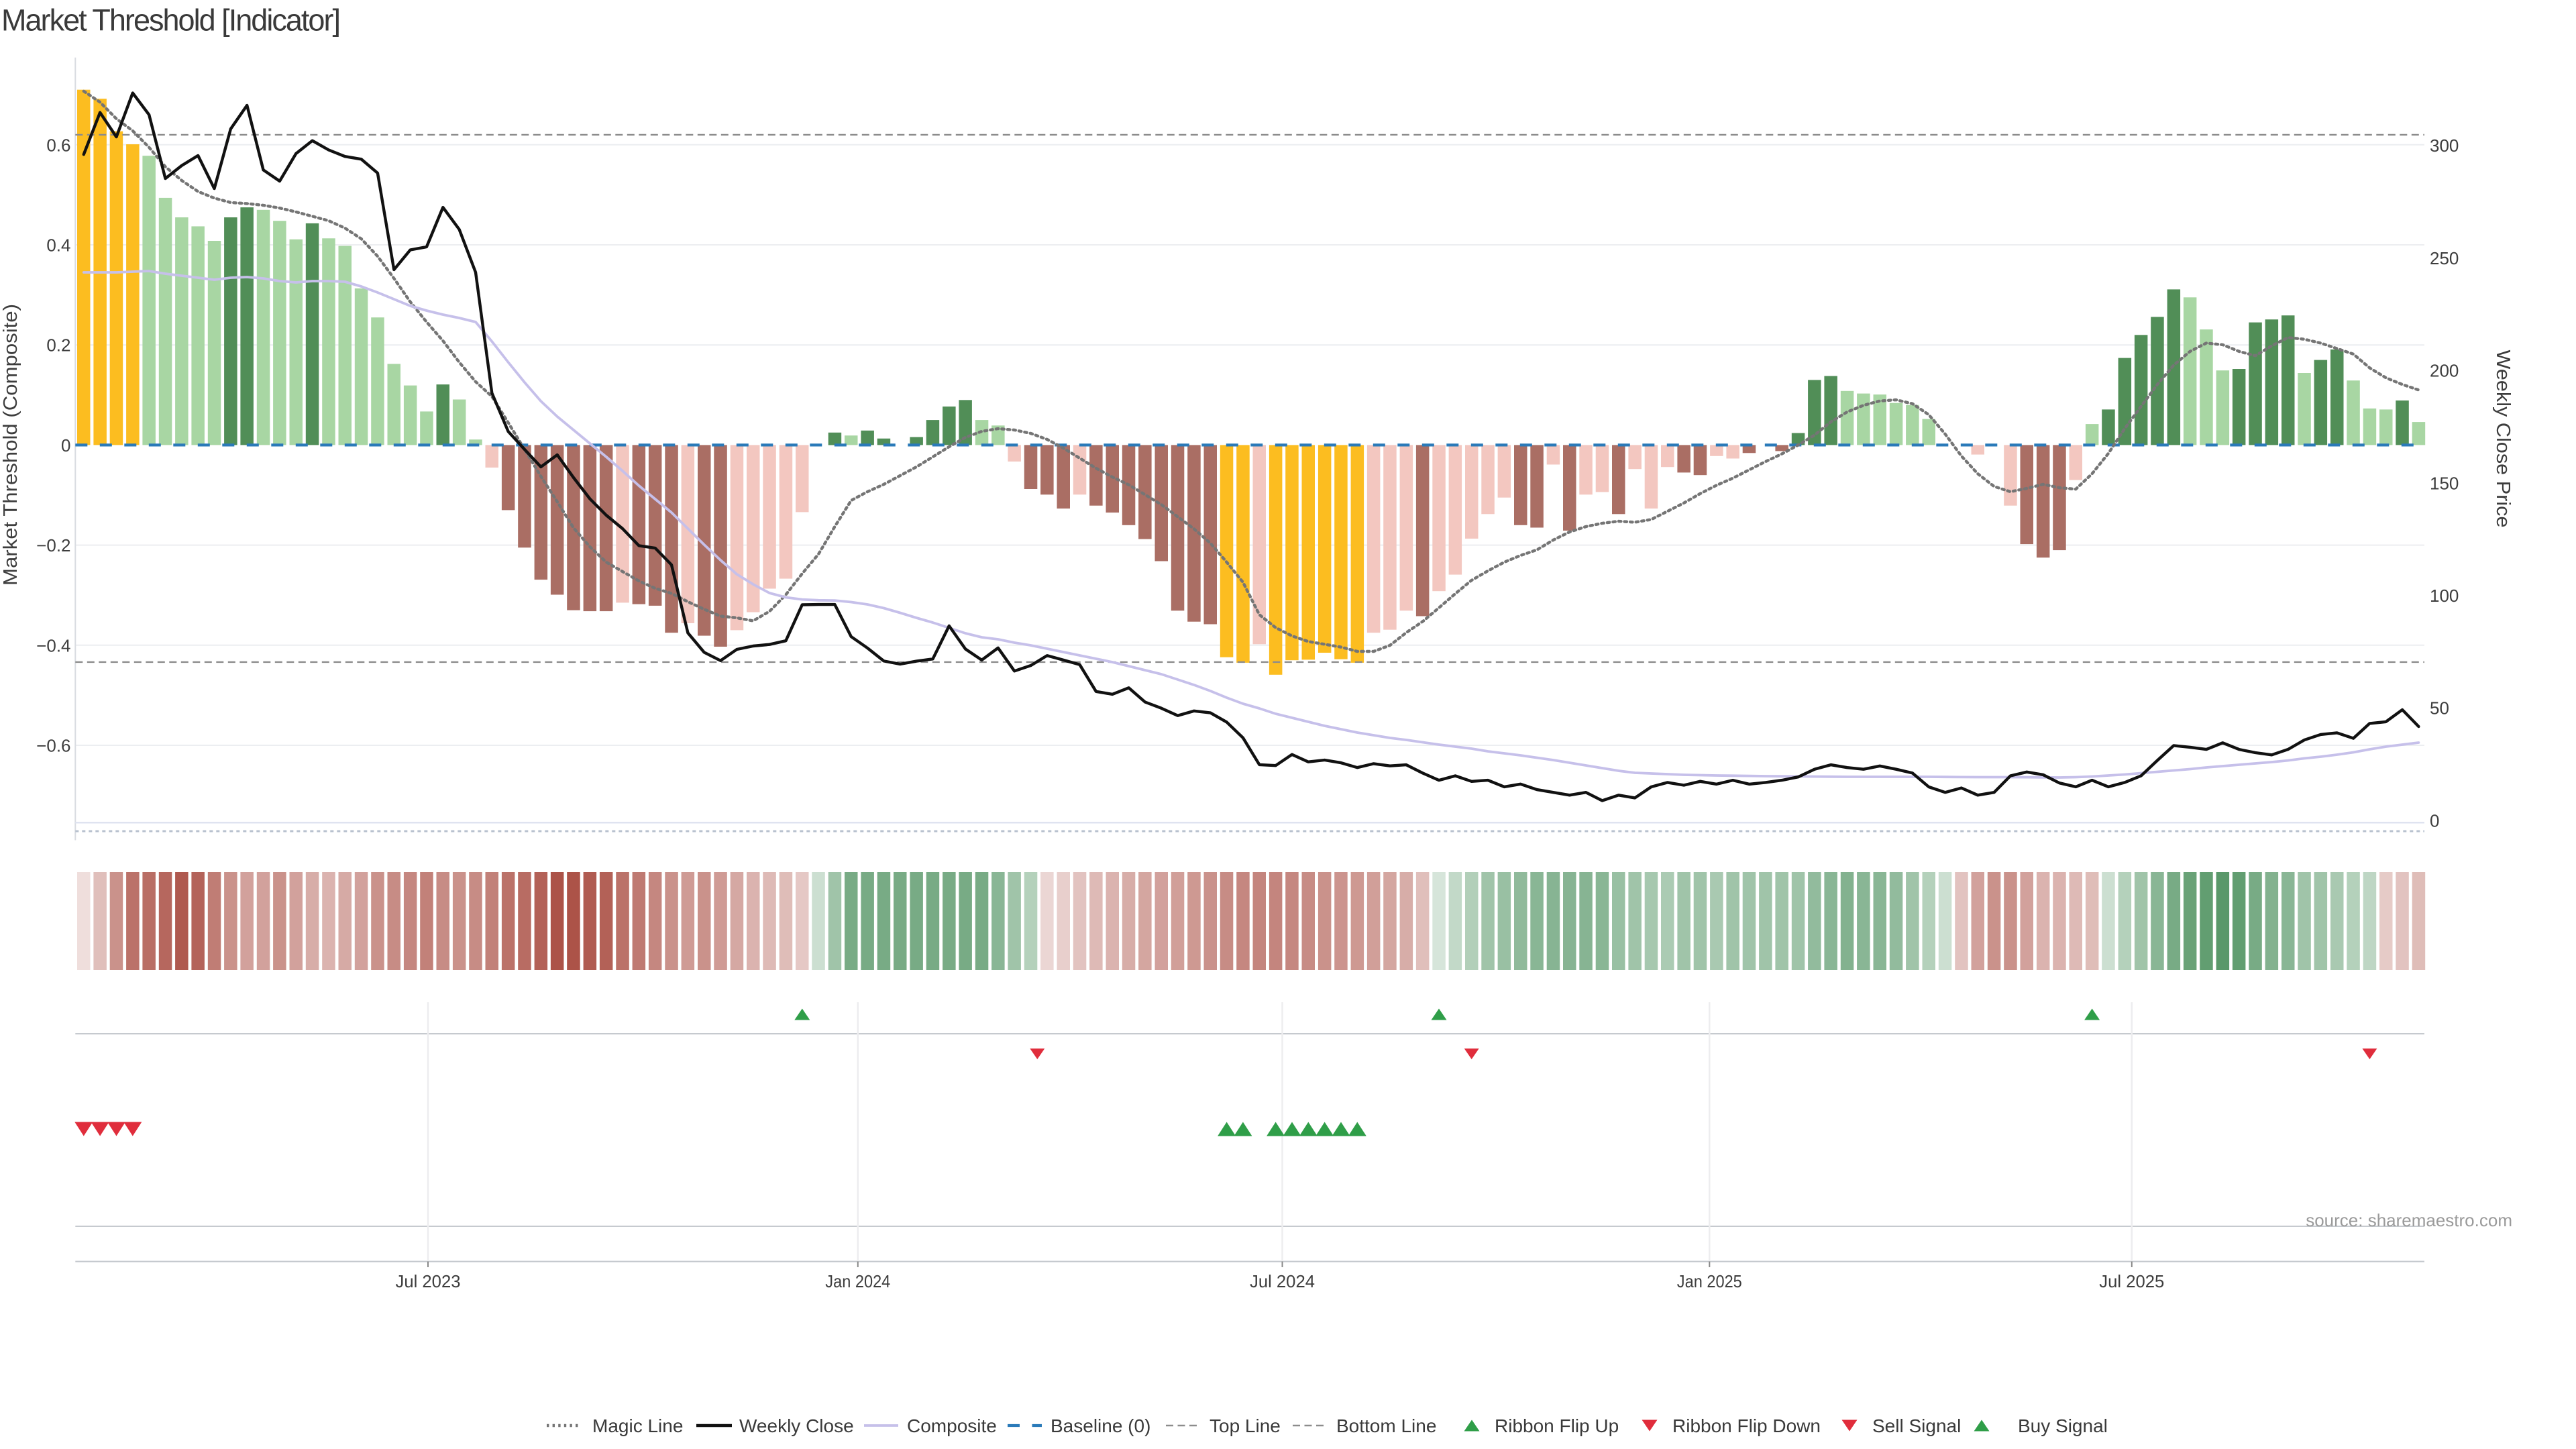  I want to click on svg-text: Composite, so click(952, 1425).